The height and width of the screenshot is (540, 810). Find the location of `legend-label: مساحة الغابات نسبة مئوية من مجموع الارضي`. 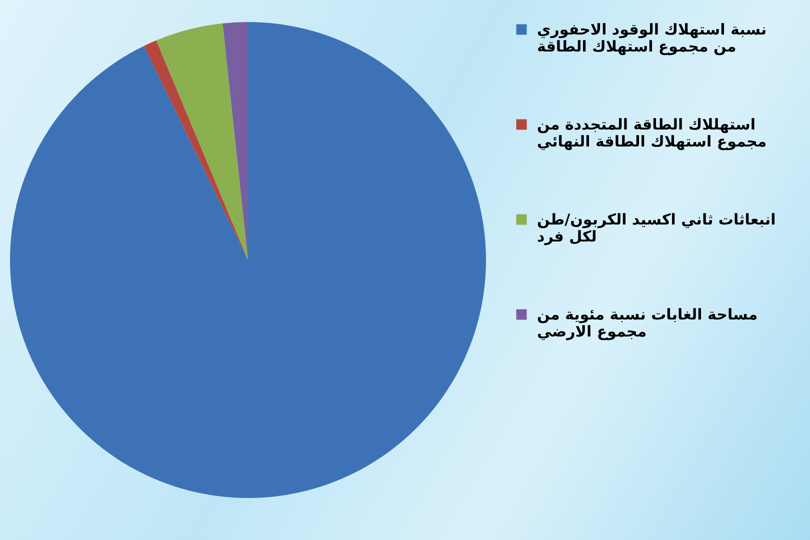

legend-label: مساحة الغابات نسبة مئوية من مجموع الارضي is located at coordinates (647, 323).